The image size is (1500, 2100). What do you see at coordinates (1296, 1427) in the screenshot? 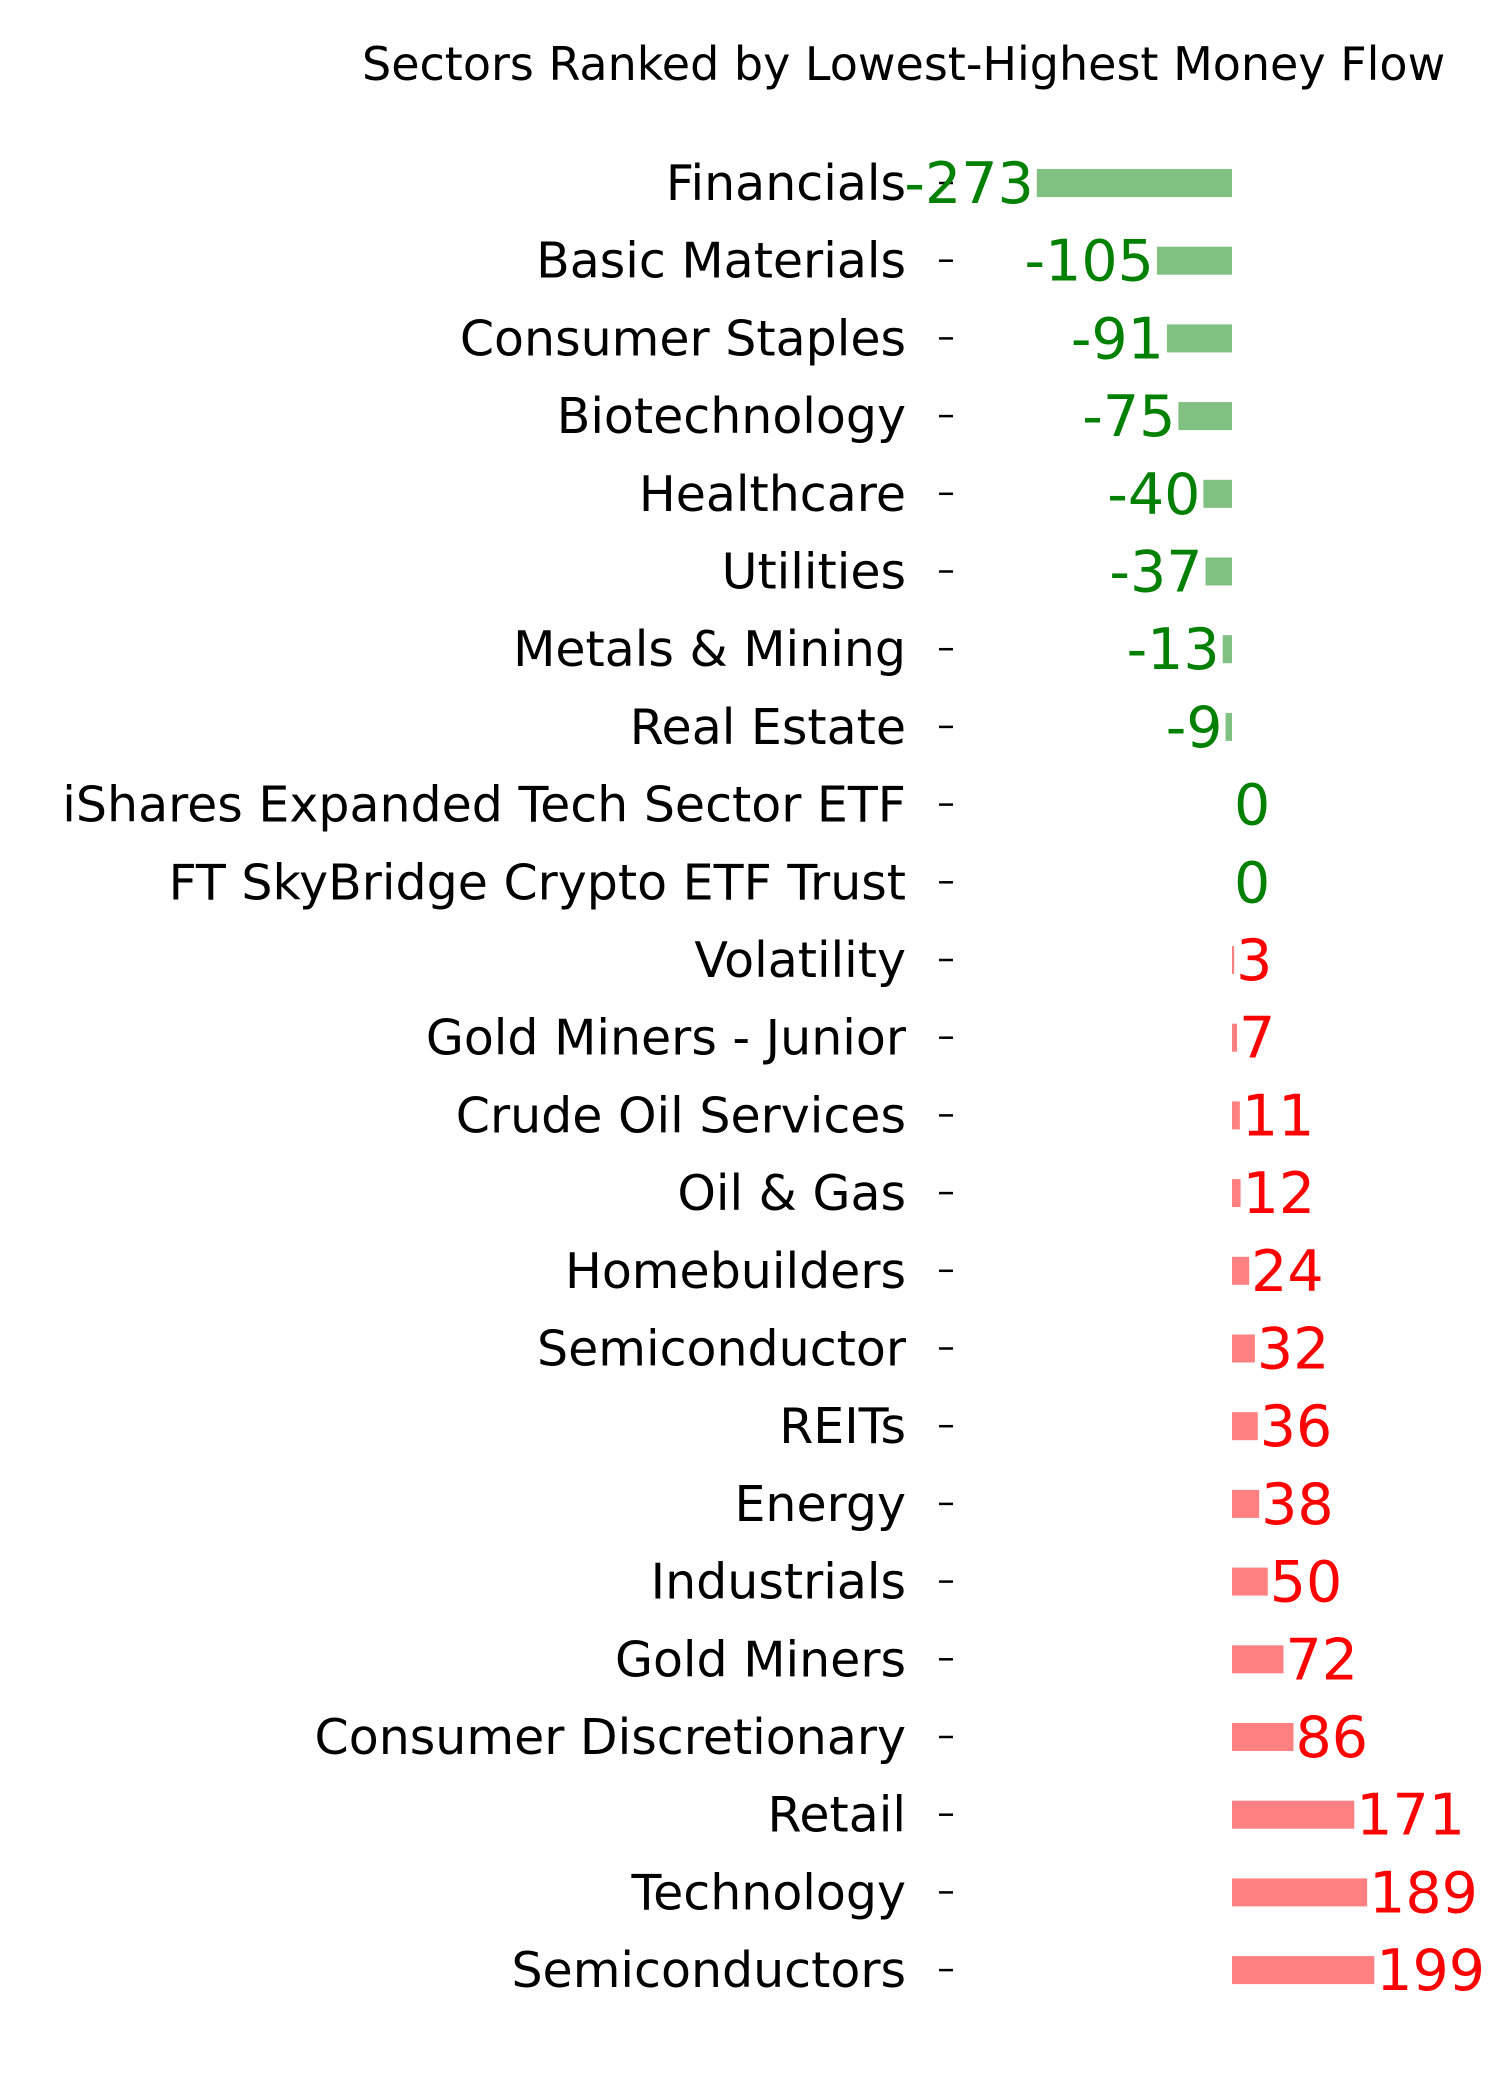
I see `data-label-reits: 36` at bounding box center [1296, 1427].